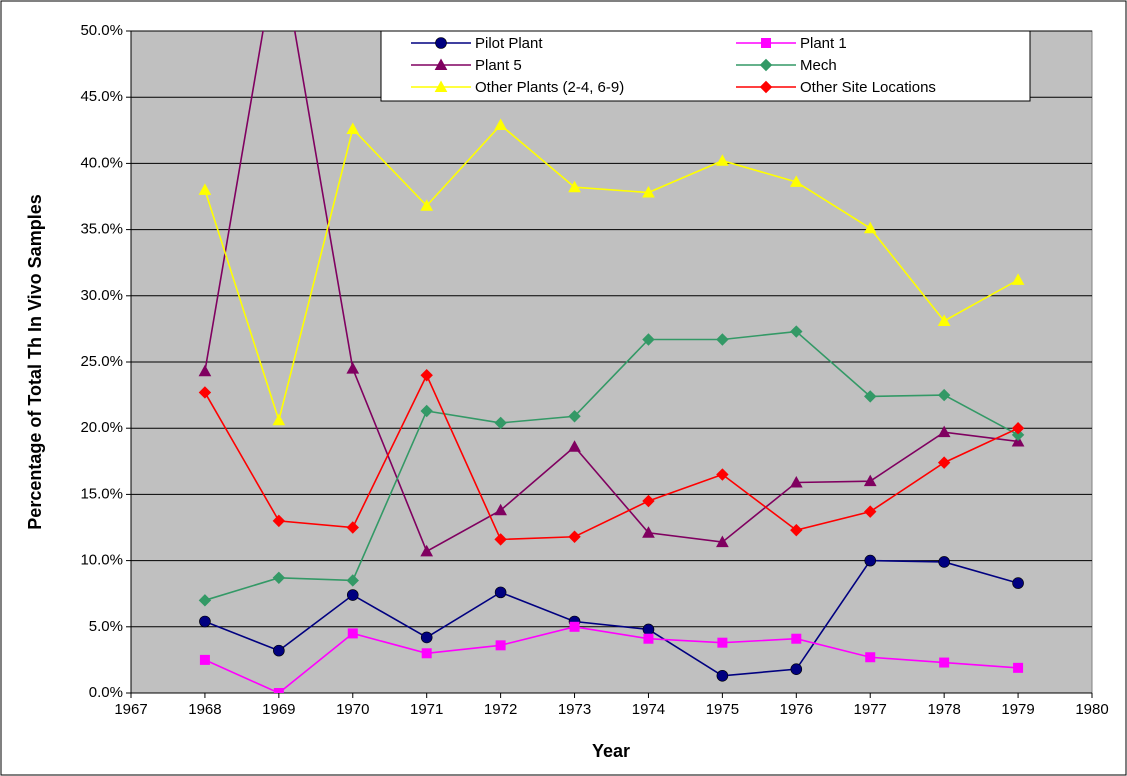 This screenshot has width=1127, height=776. What do you see at coordinates (278, 709) in the screenshot?
I see `x-tick-label: 1969` at bounding box center [278, 709].